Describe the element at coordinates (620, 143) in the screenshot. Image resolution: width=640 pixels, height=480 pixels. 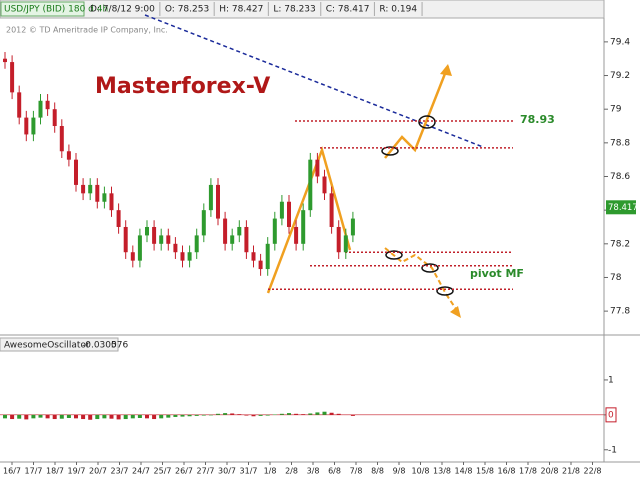
I see `y-tick-label: 78.8` at that location.